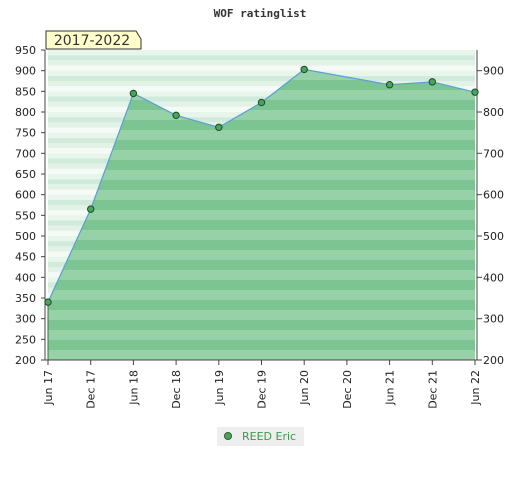 The height and width of the screenshot is (480, 520). What do you see at coordinates (176, 389) in the screenshot?
I see `x-tick-label: Dec 18` at bounding box center [176, 389].